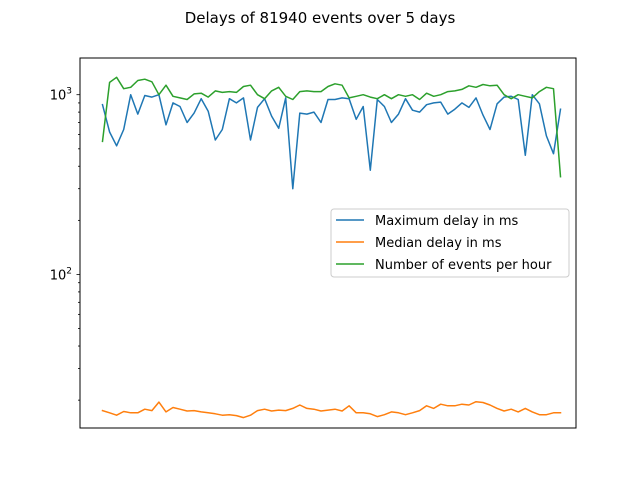 This screenshot has width=640, height=480. I want to click on y-tick-label: 10², so click(61, 274).